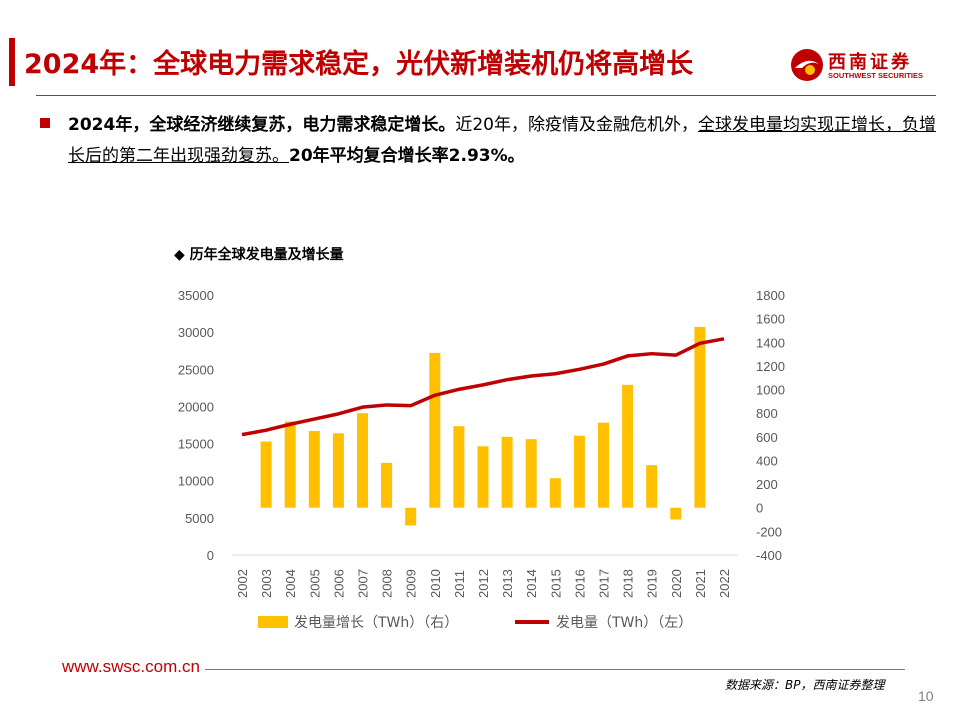 The width and height of the screenshot is (960, 720). Describe the element at coordinates (411, 583) in the screenshot. I see `x-tick-label: 2009` at that location.